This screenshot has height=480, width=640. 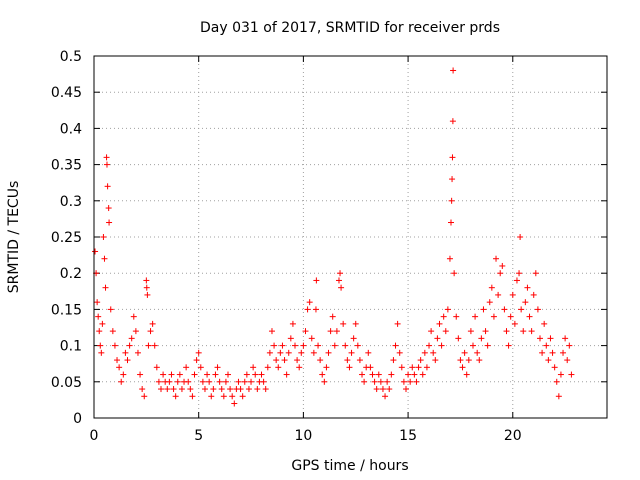 I want to click on x-tick-label: 15, so click(x=408, y=436).